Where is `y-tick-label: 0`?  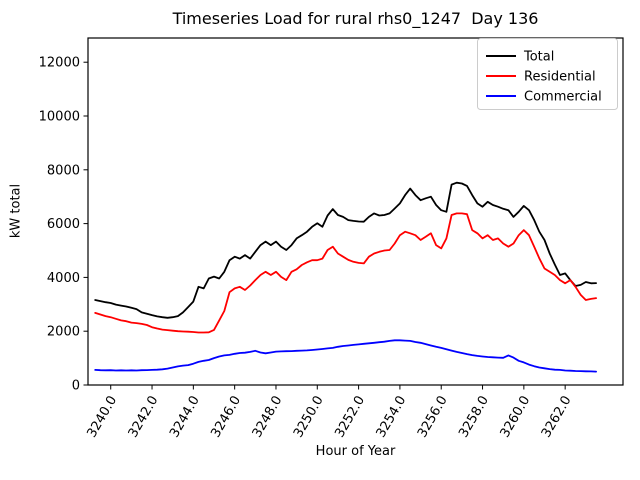
y-tick-label: 0 is located at coordinates (76, 386).